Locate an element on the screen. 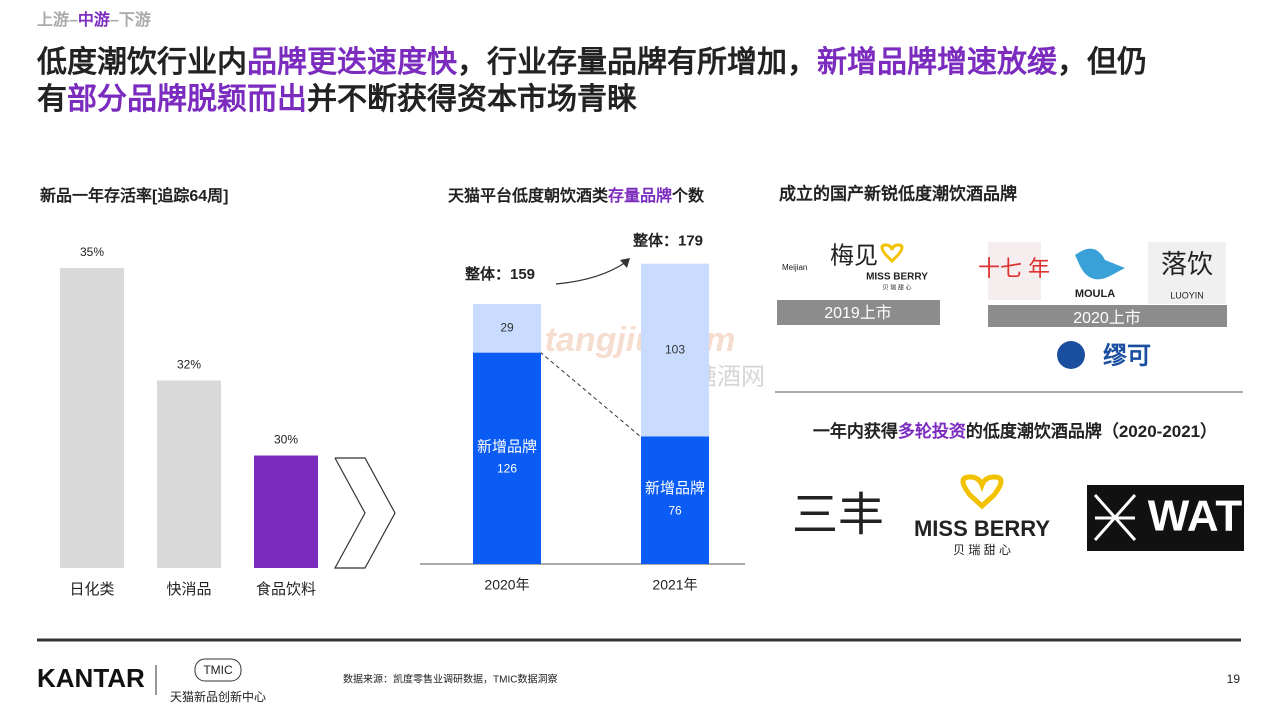 This screenshot has height=715, width=1277. text-segment: ，但仍 is located at coordinates (1102, 62).